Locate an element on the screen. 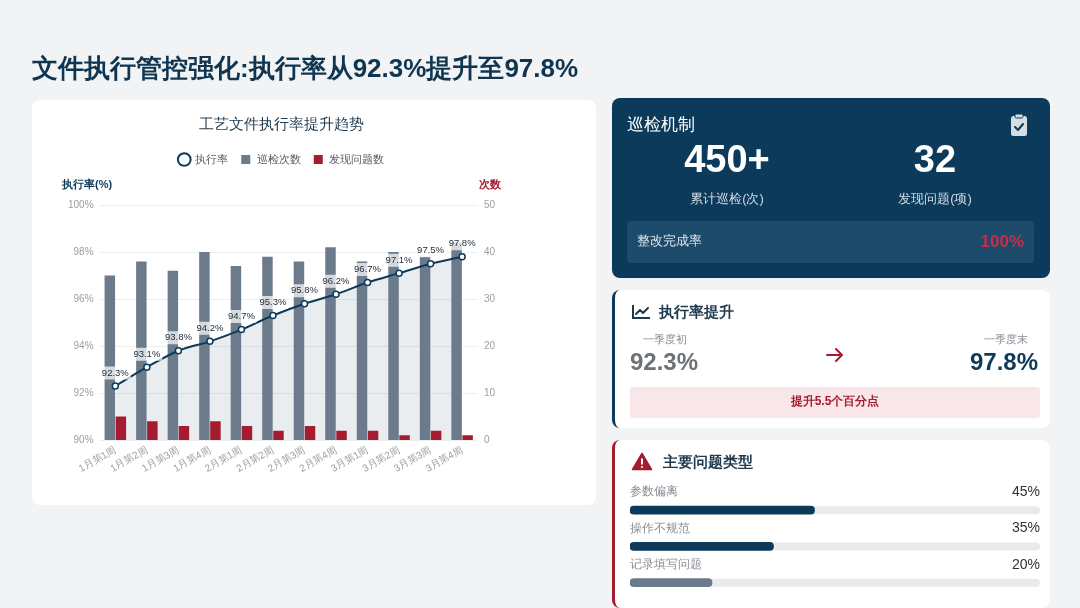  data-label: 94.7% is located at coordinates (241, 316).